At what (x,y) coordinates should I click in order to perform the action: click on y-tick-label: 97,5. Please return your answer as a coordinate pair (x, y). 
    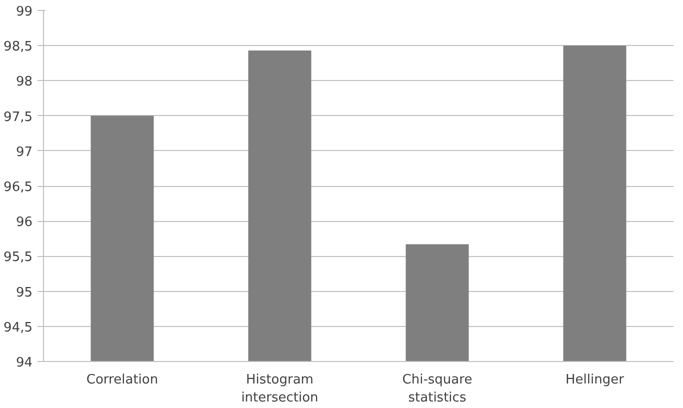
    Looking at the image, I should click on (18, 117).